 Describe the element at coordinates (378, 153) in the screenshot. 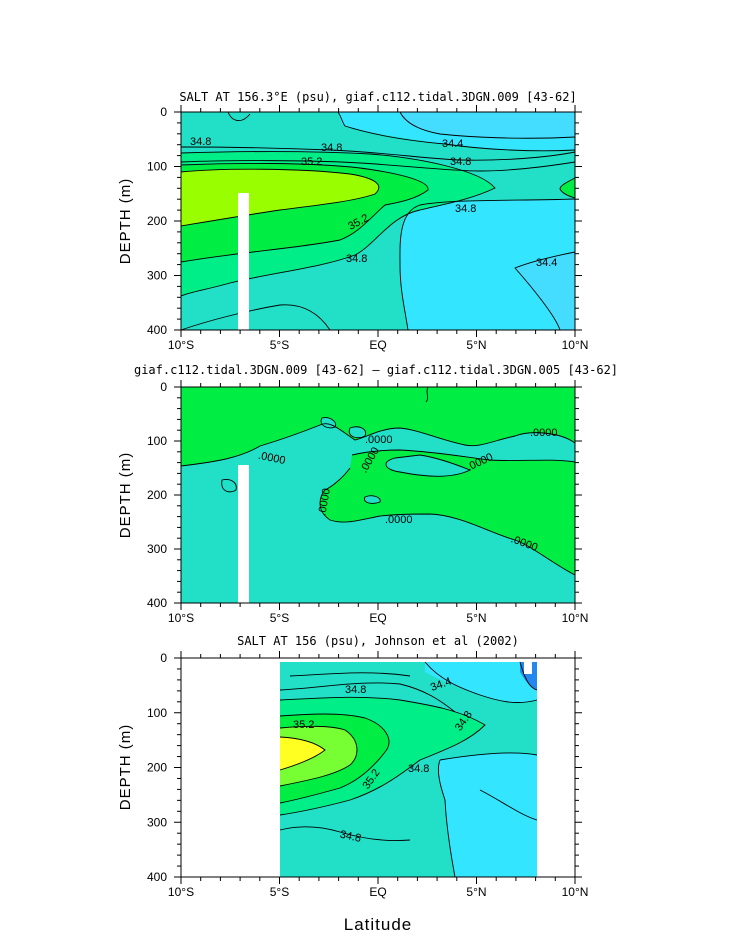

I see `panel-1-contour-top` at that location.